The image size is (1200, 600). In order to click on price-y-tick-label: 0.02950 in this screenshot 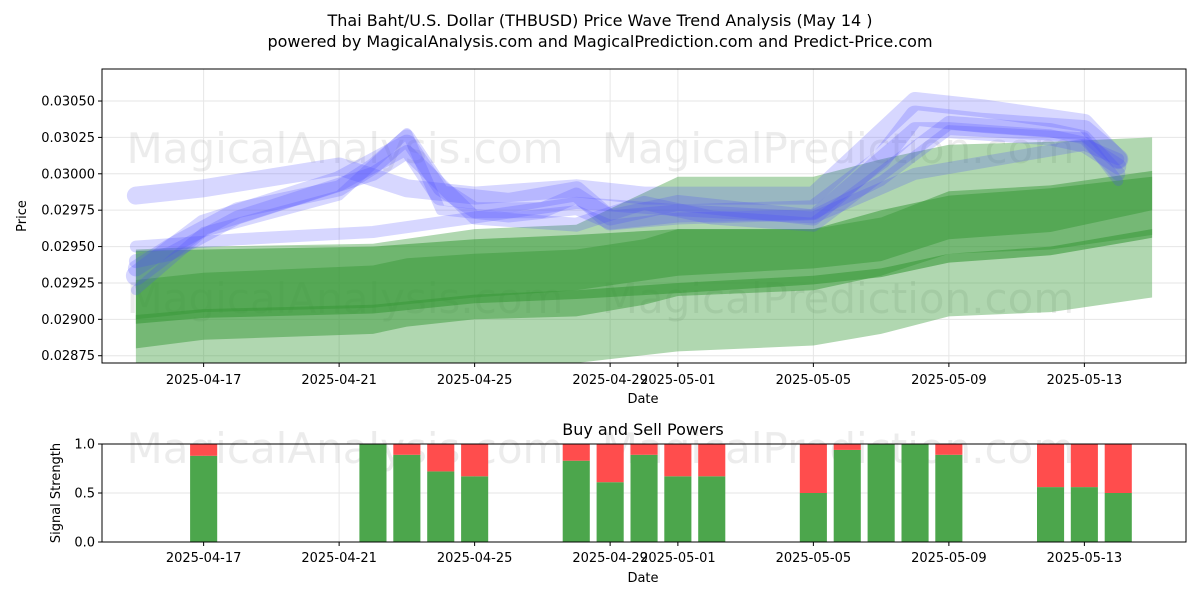, I will do `click(68, 247)`.